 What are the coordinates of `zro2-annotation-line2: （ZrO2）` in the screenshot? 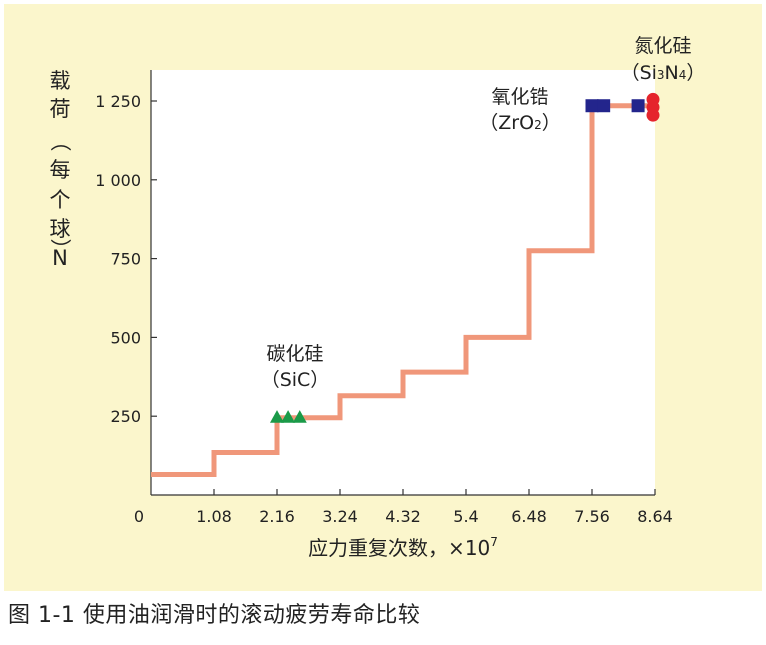 It's located at (519, 123).